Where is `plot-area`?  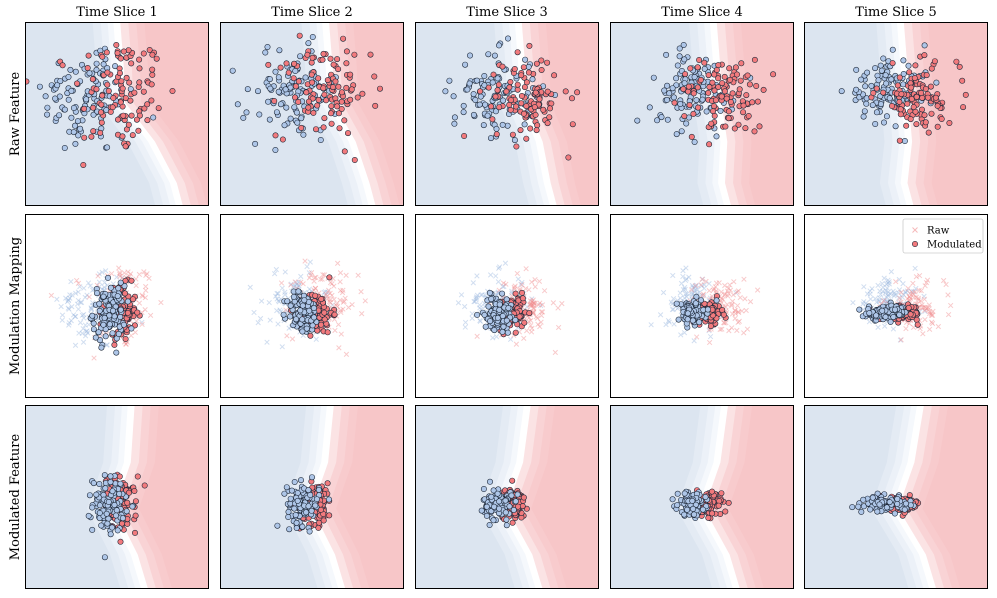 plot-area is located at coordinates (702, 497).